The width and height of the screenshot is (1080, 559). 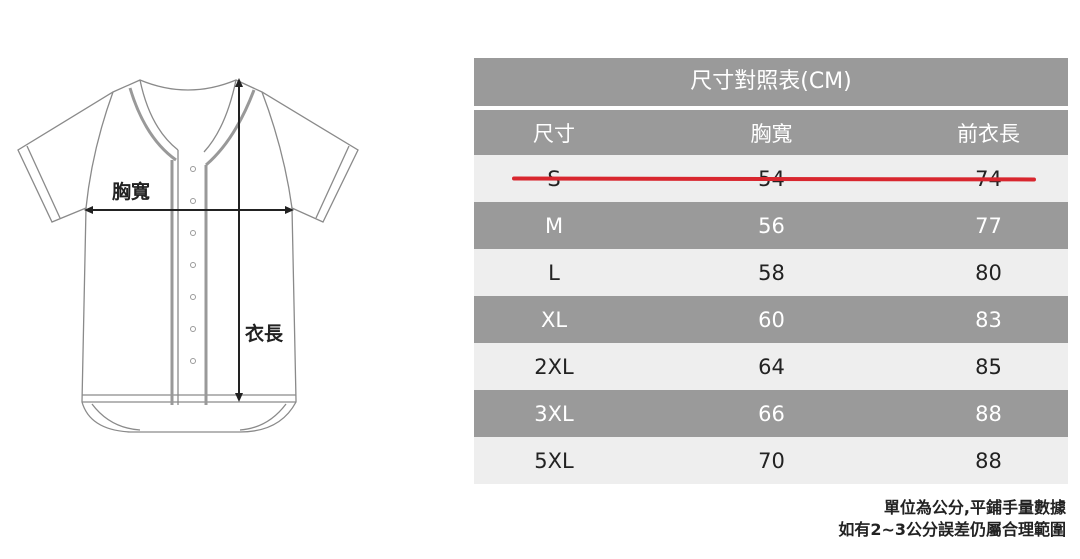 I want to click on note-line-1: 單位為公分,平鋪手量數據, so click(x=974, y=507).